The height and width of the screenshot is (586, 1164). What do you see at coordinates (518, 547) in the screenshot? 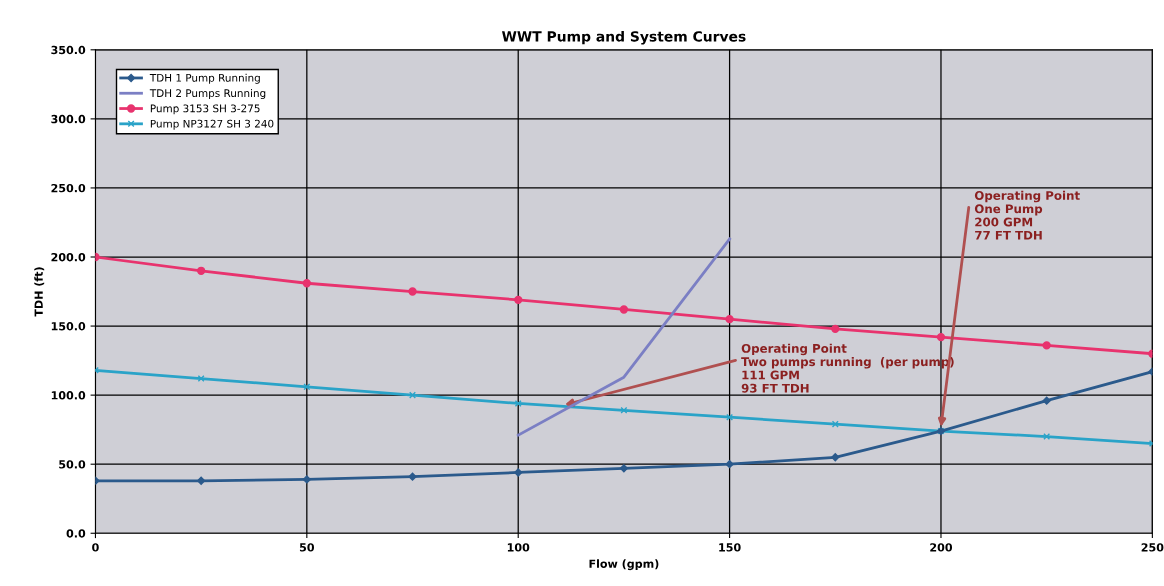
I see `x-tick-label: 100` at bounding box center [518, 547].